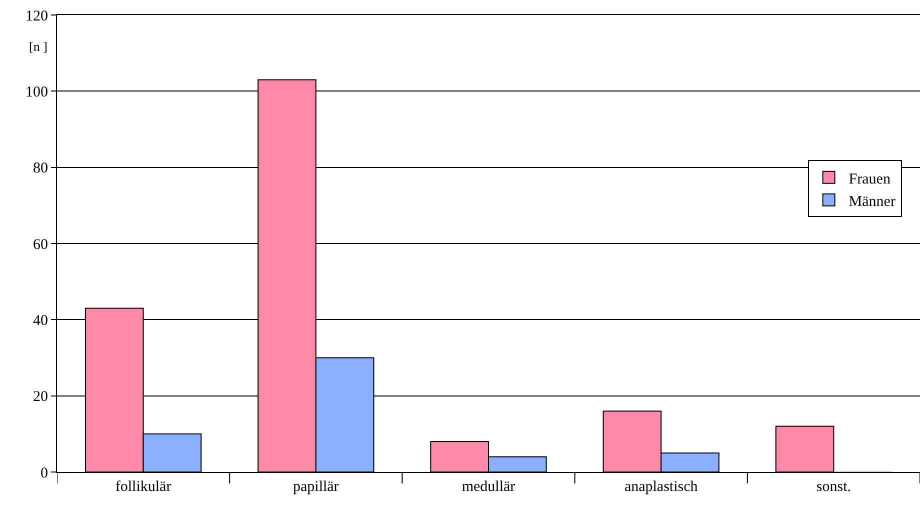 The image size is (922, 513). Describe the element at coordinates (869, 179) in the screenshot. I see `legend-label: Frauen` at that location.